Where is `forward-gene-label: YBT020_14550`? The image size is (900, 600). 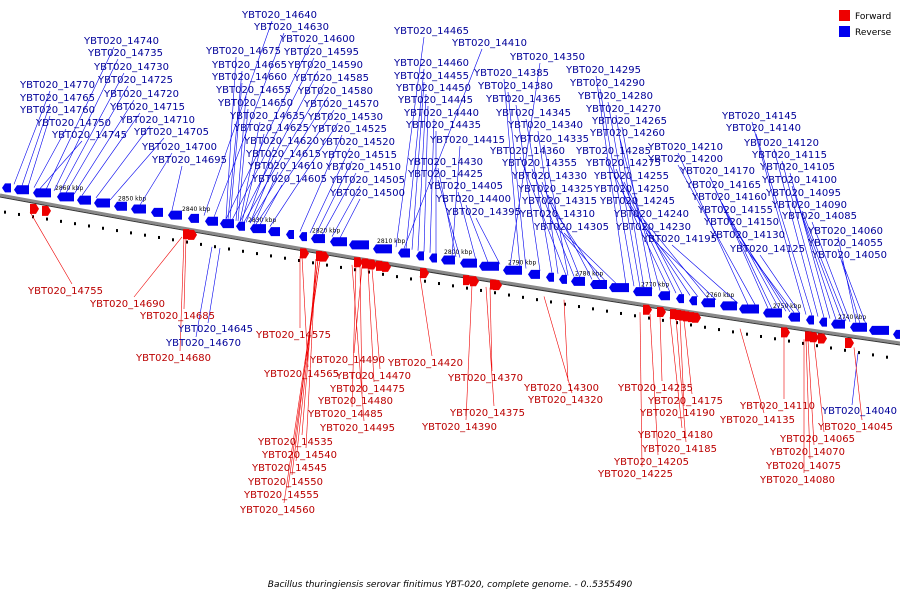 forward-gene-label: YBT020_14550 is located at coordinates (285, 482).